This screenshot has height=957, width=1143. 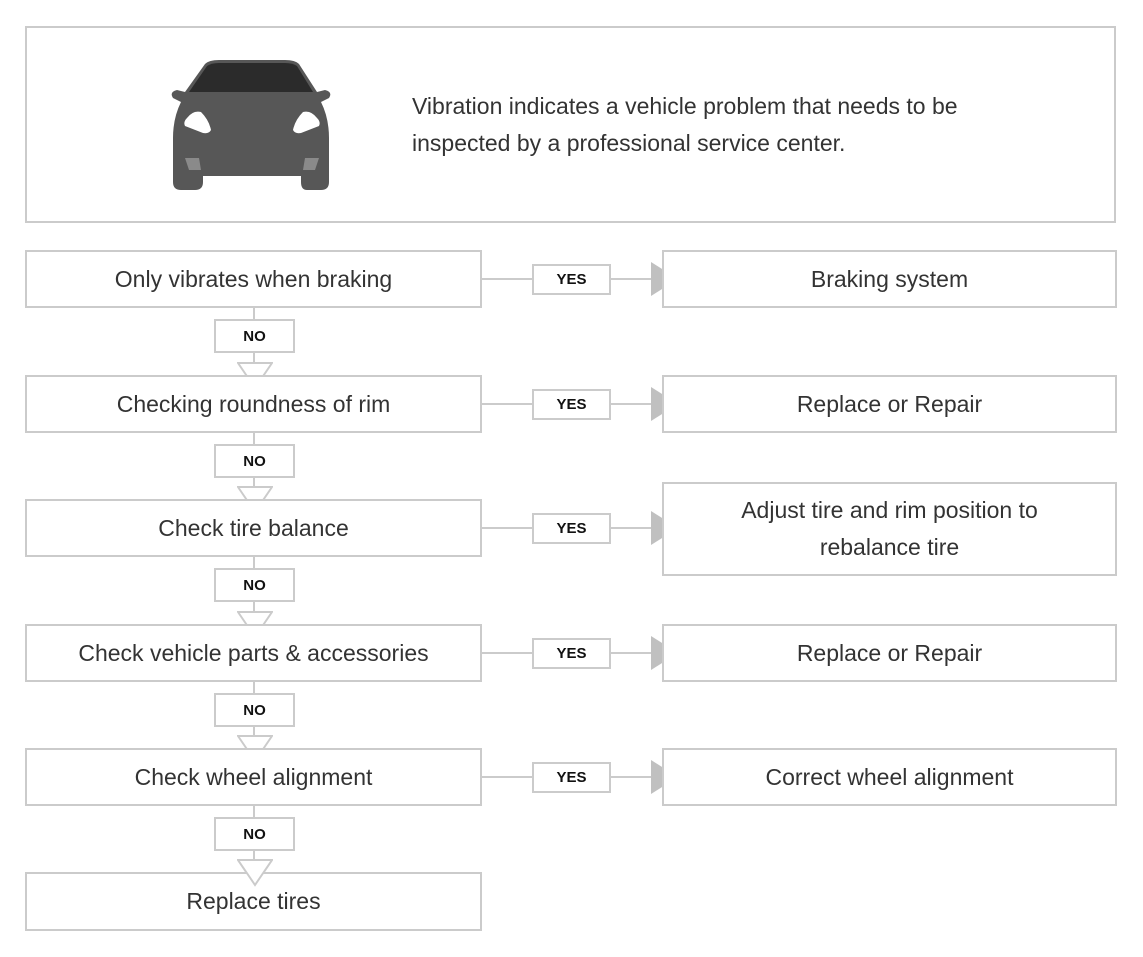 I want to click on car-front-icon, so click(x=251, y=125).